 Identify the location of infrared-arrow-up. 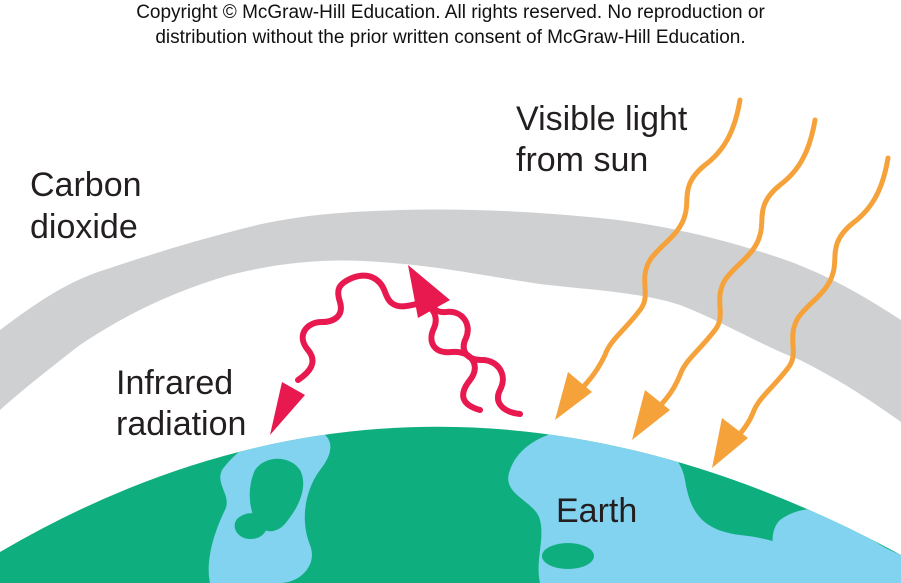
(475, 357).